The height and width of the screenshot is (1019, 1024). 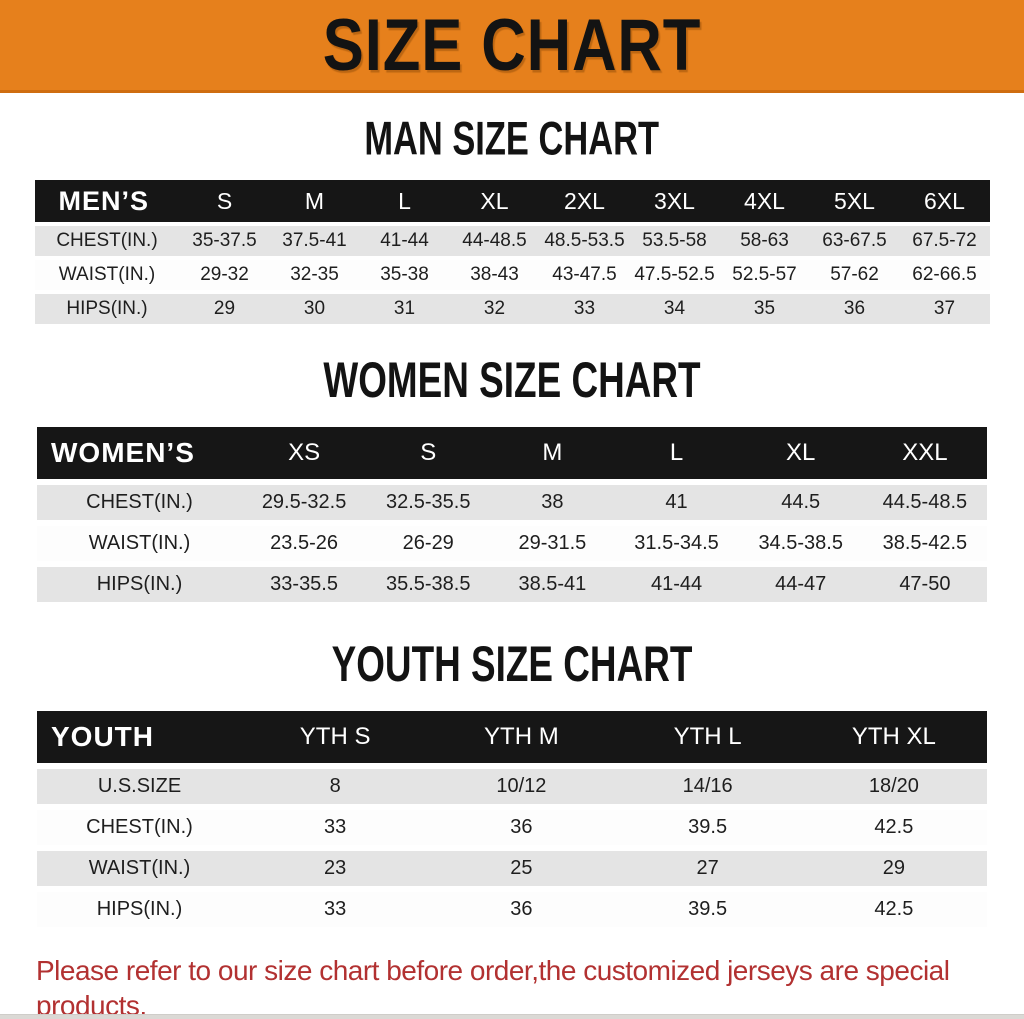 I want to click on size-column-header: YTH XL, so click(x=893, y=737).